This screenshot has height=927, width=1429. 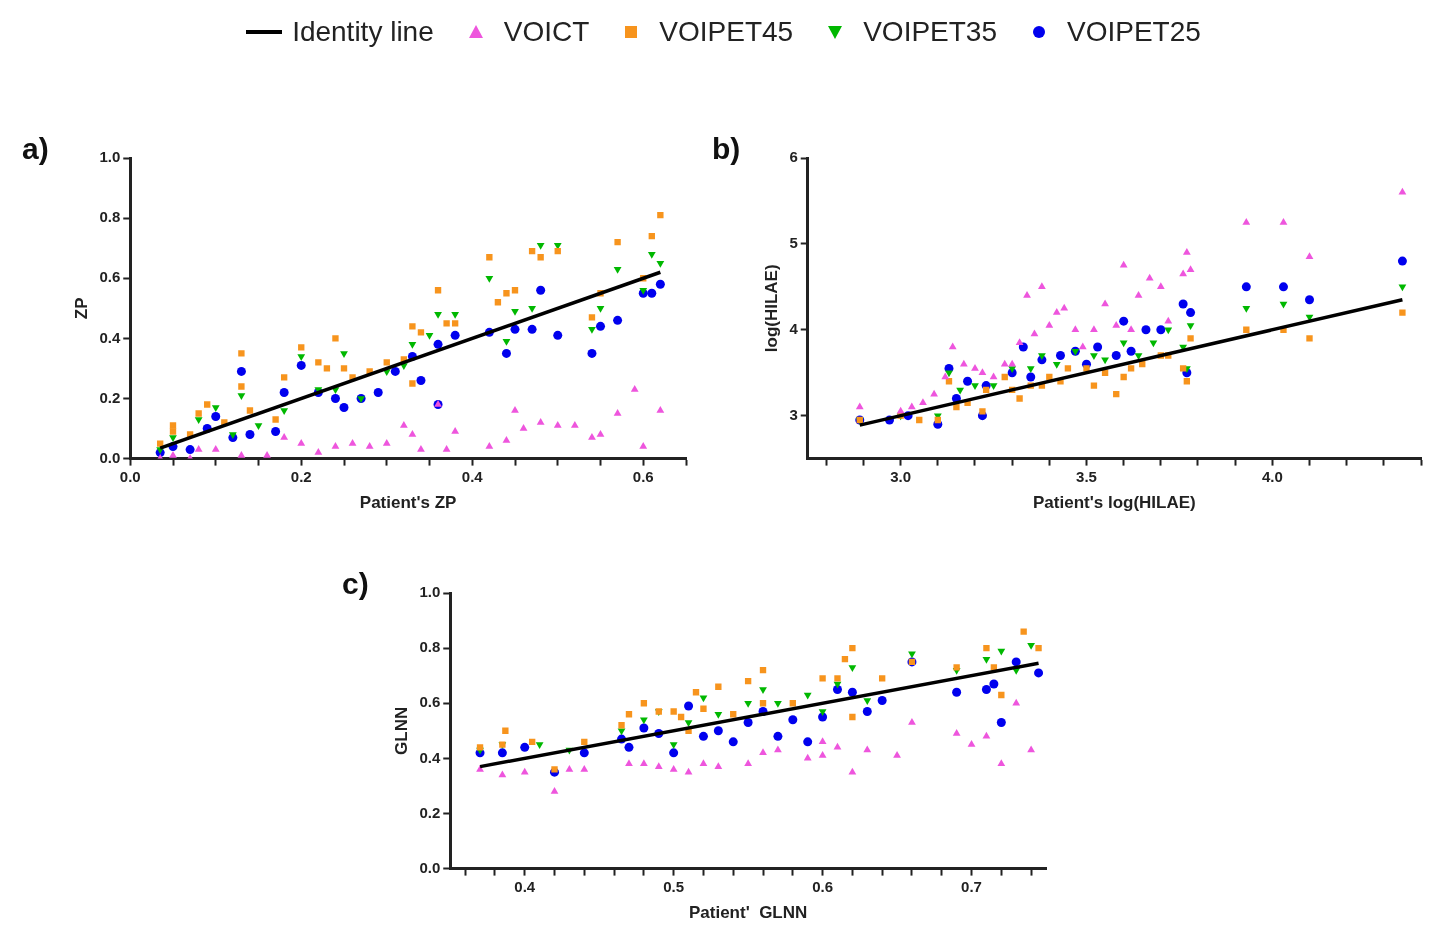 What do you see at coordinates (930, 32) in the screenshot?
I see `legend-label: VOIPET35` at bounding box center [930, 32].